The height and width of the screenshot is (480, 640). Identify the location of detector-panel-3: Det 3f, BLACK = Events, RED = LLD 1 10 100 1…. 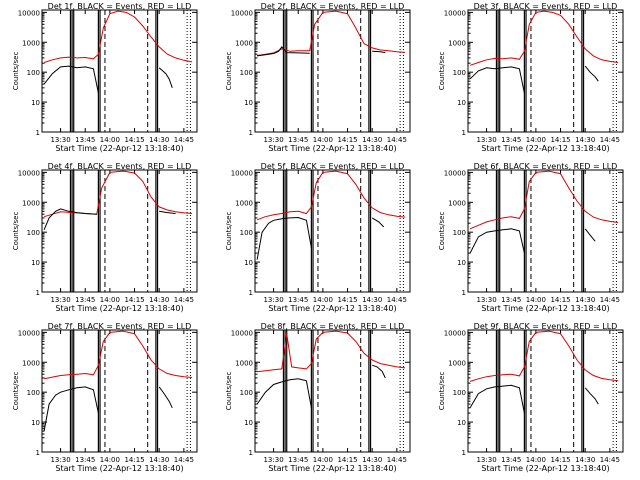
(531, 77).